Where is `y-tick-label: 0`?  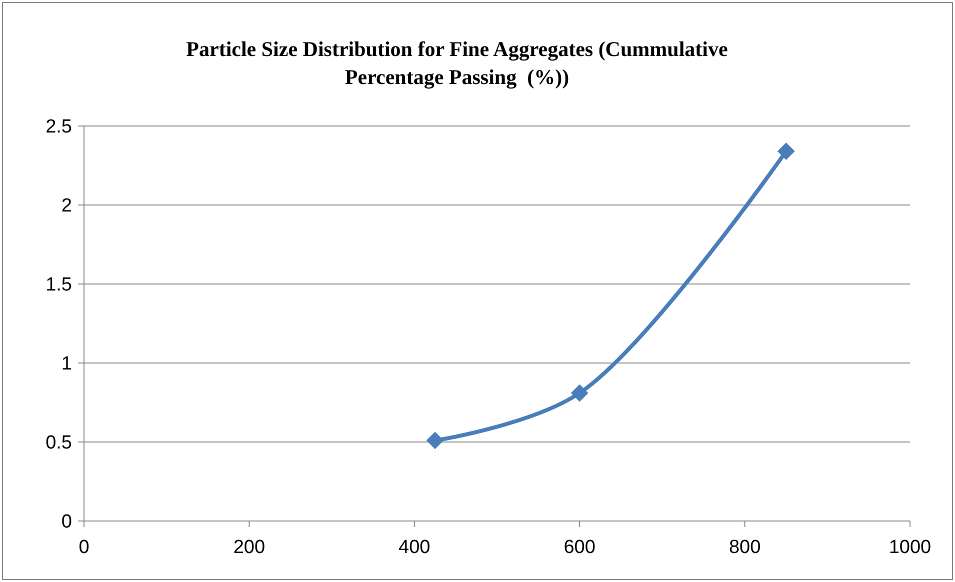 y-tick-label: 0 is located at coordinates (66, 522).